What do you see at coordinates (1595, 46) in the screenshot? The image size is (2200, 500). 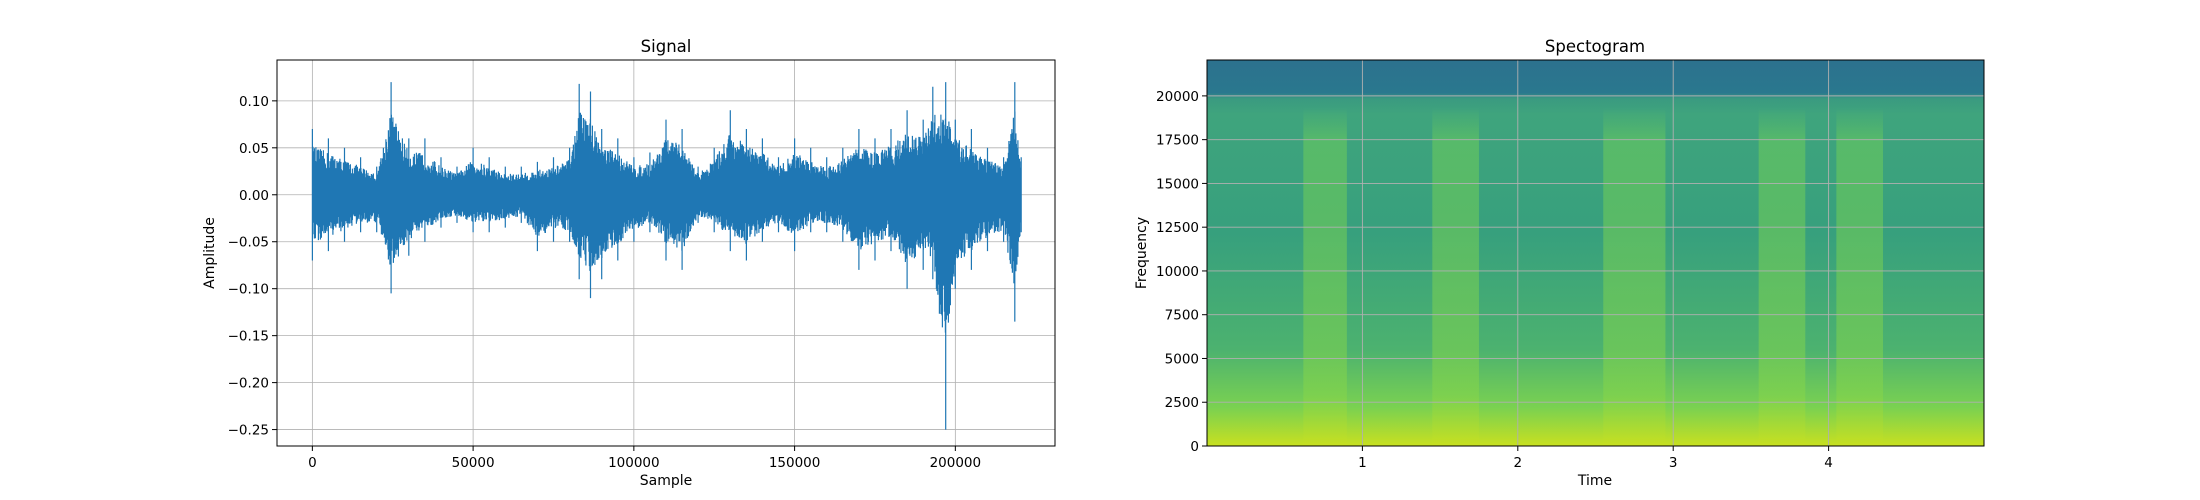 I see `spectrogram-title: Spectogram` at bounding box center [1595, 46].